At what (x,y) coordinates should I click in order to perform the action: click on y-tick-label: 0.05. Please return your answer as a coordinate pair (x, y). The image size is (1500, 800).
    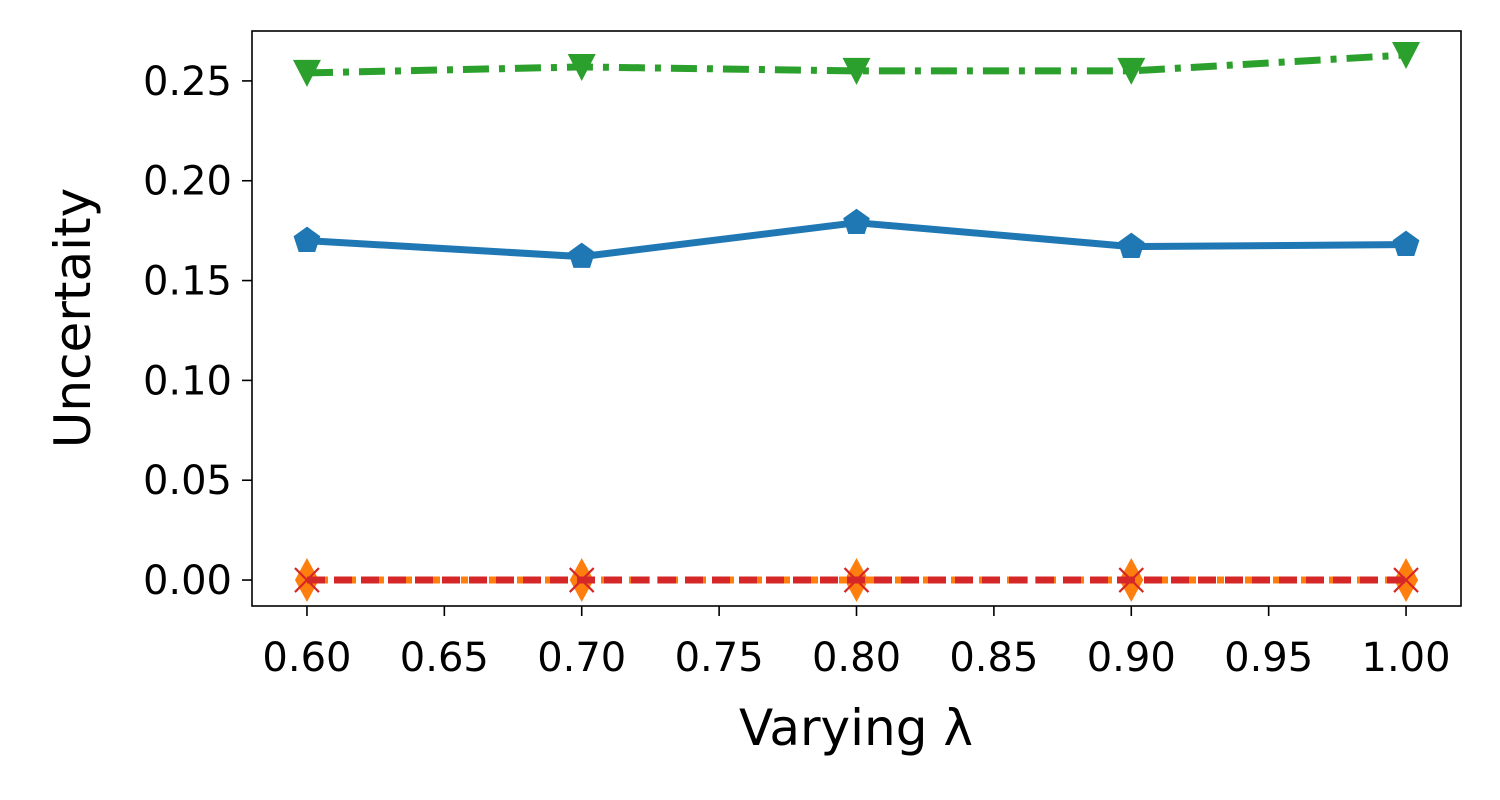
    Looking at the image, I should click on (187, 481).